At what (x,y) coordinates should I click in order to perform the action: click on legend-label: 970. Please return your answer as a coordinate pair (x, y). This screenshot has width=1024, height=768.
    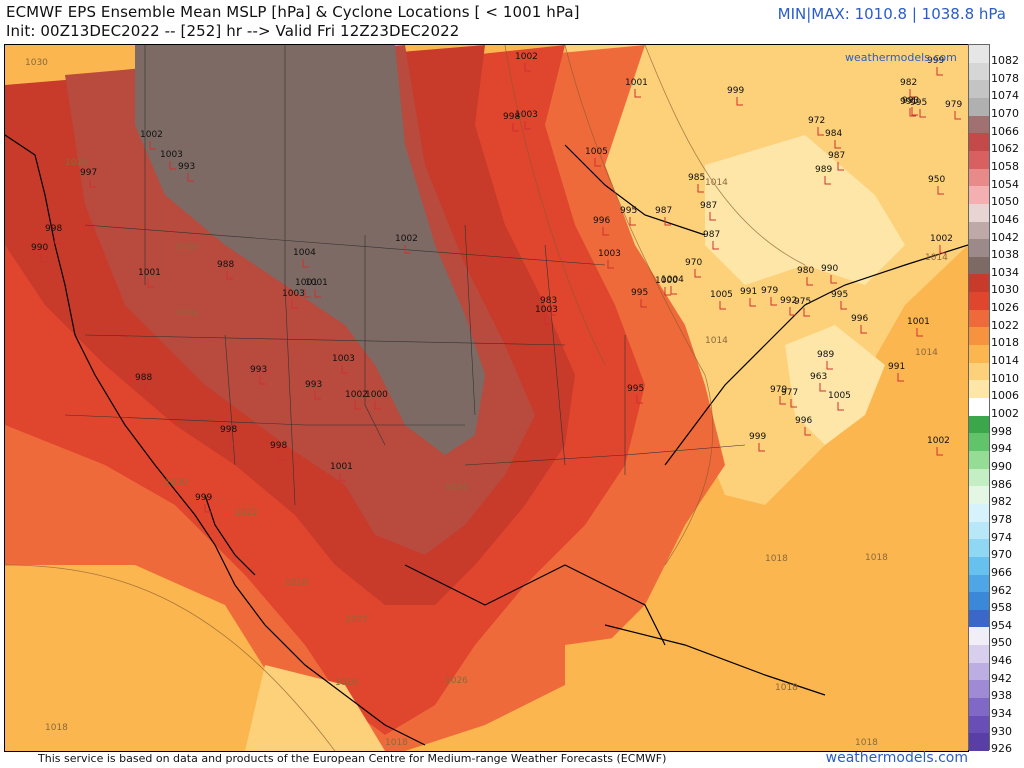
    Looking at the image, I should click on (1001, 555).